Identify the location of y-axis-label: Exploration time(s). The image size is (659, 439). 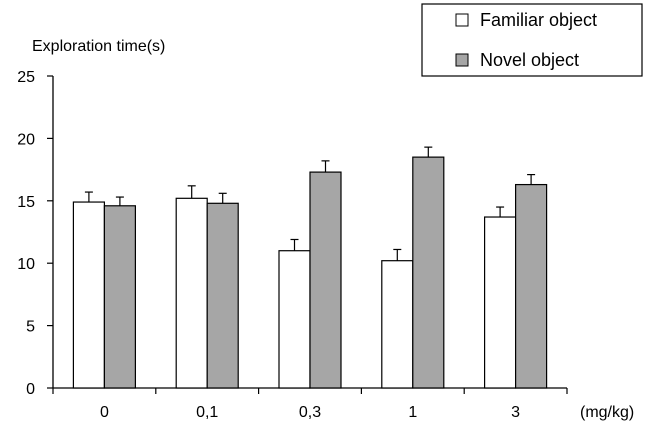
(98, 46).